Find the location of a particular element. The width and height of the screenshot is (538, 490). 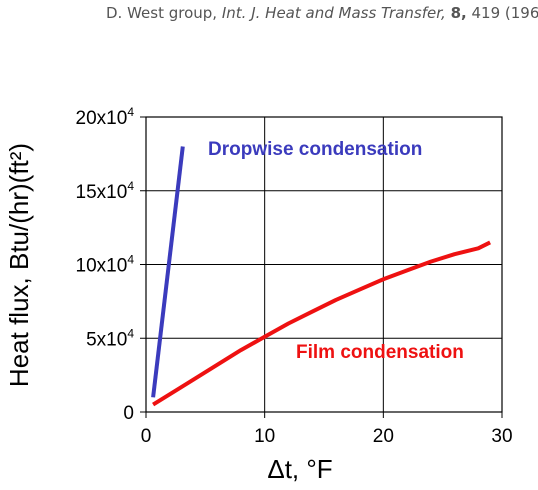

film-label: Film condensation is located at coordinates (380, 352).